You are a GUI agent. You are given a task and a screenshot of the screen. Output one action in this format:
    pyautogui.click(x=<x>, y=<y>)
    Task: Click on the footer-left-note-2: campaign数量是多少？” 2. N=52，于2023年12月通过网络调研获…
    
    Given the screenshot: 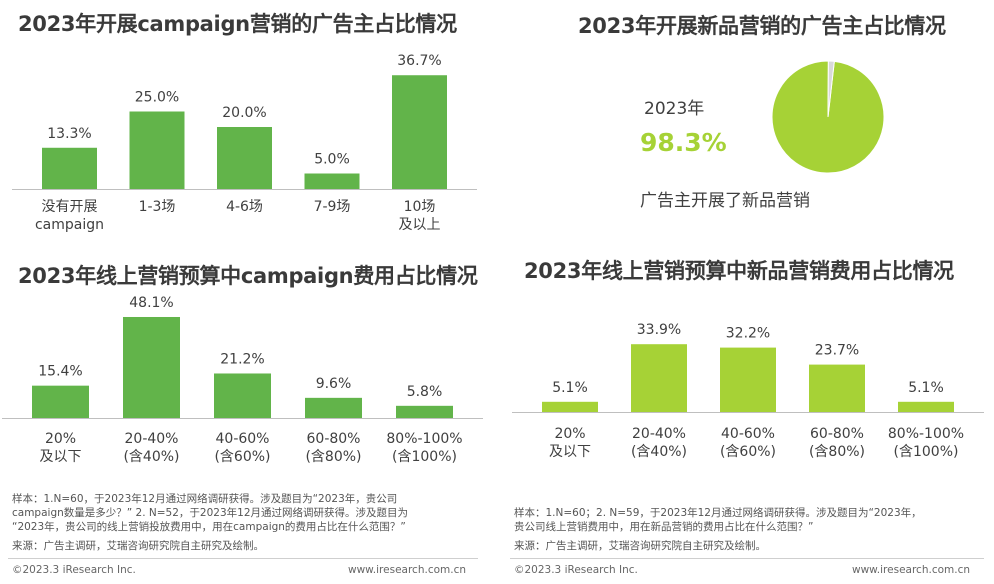 What is the action you would take?
    pyautogui.click(x=210, y=513)
    